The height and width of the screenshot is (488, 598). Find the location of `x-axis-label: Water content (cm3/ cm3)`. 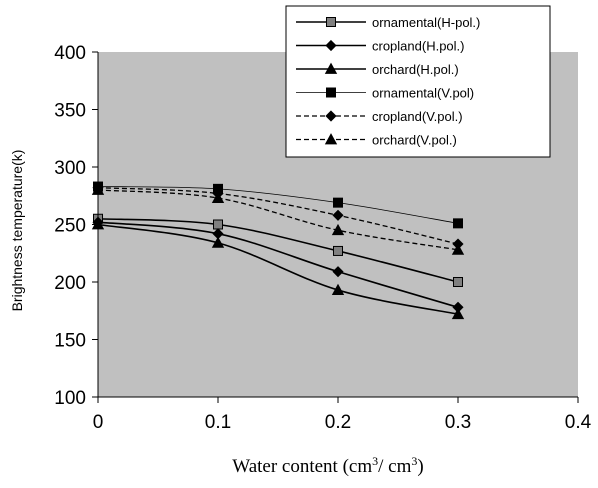

x-axis-label: Water content (cm3/ cm3) is located at coordinates (327, 465).